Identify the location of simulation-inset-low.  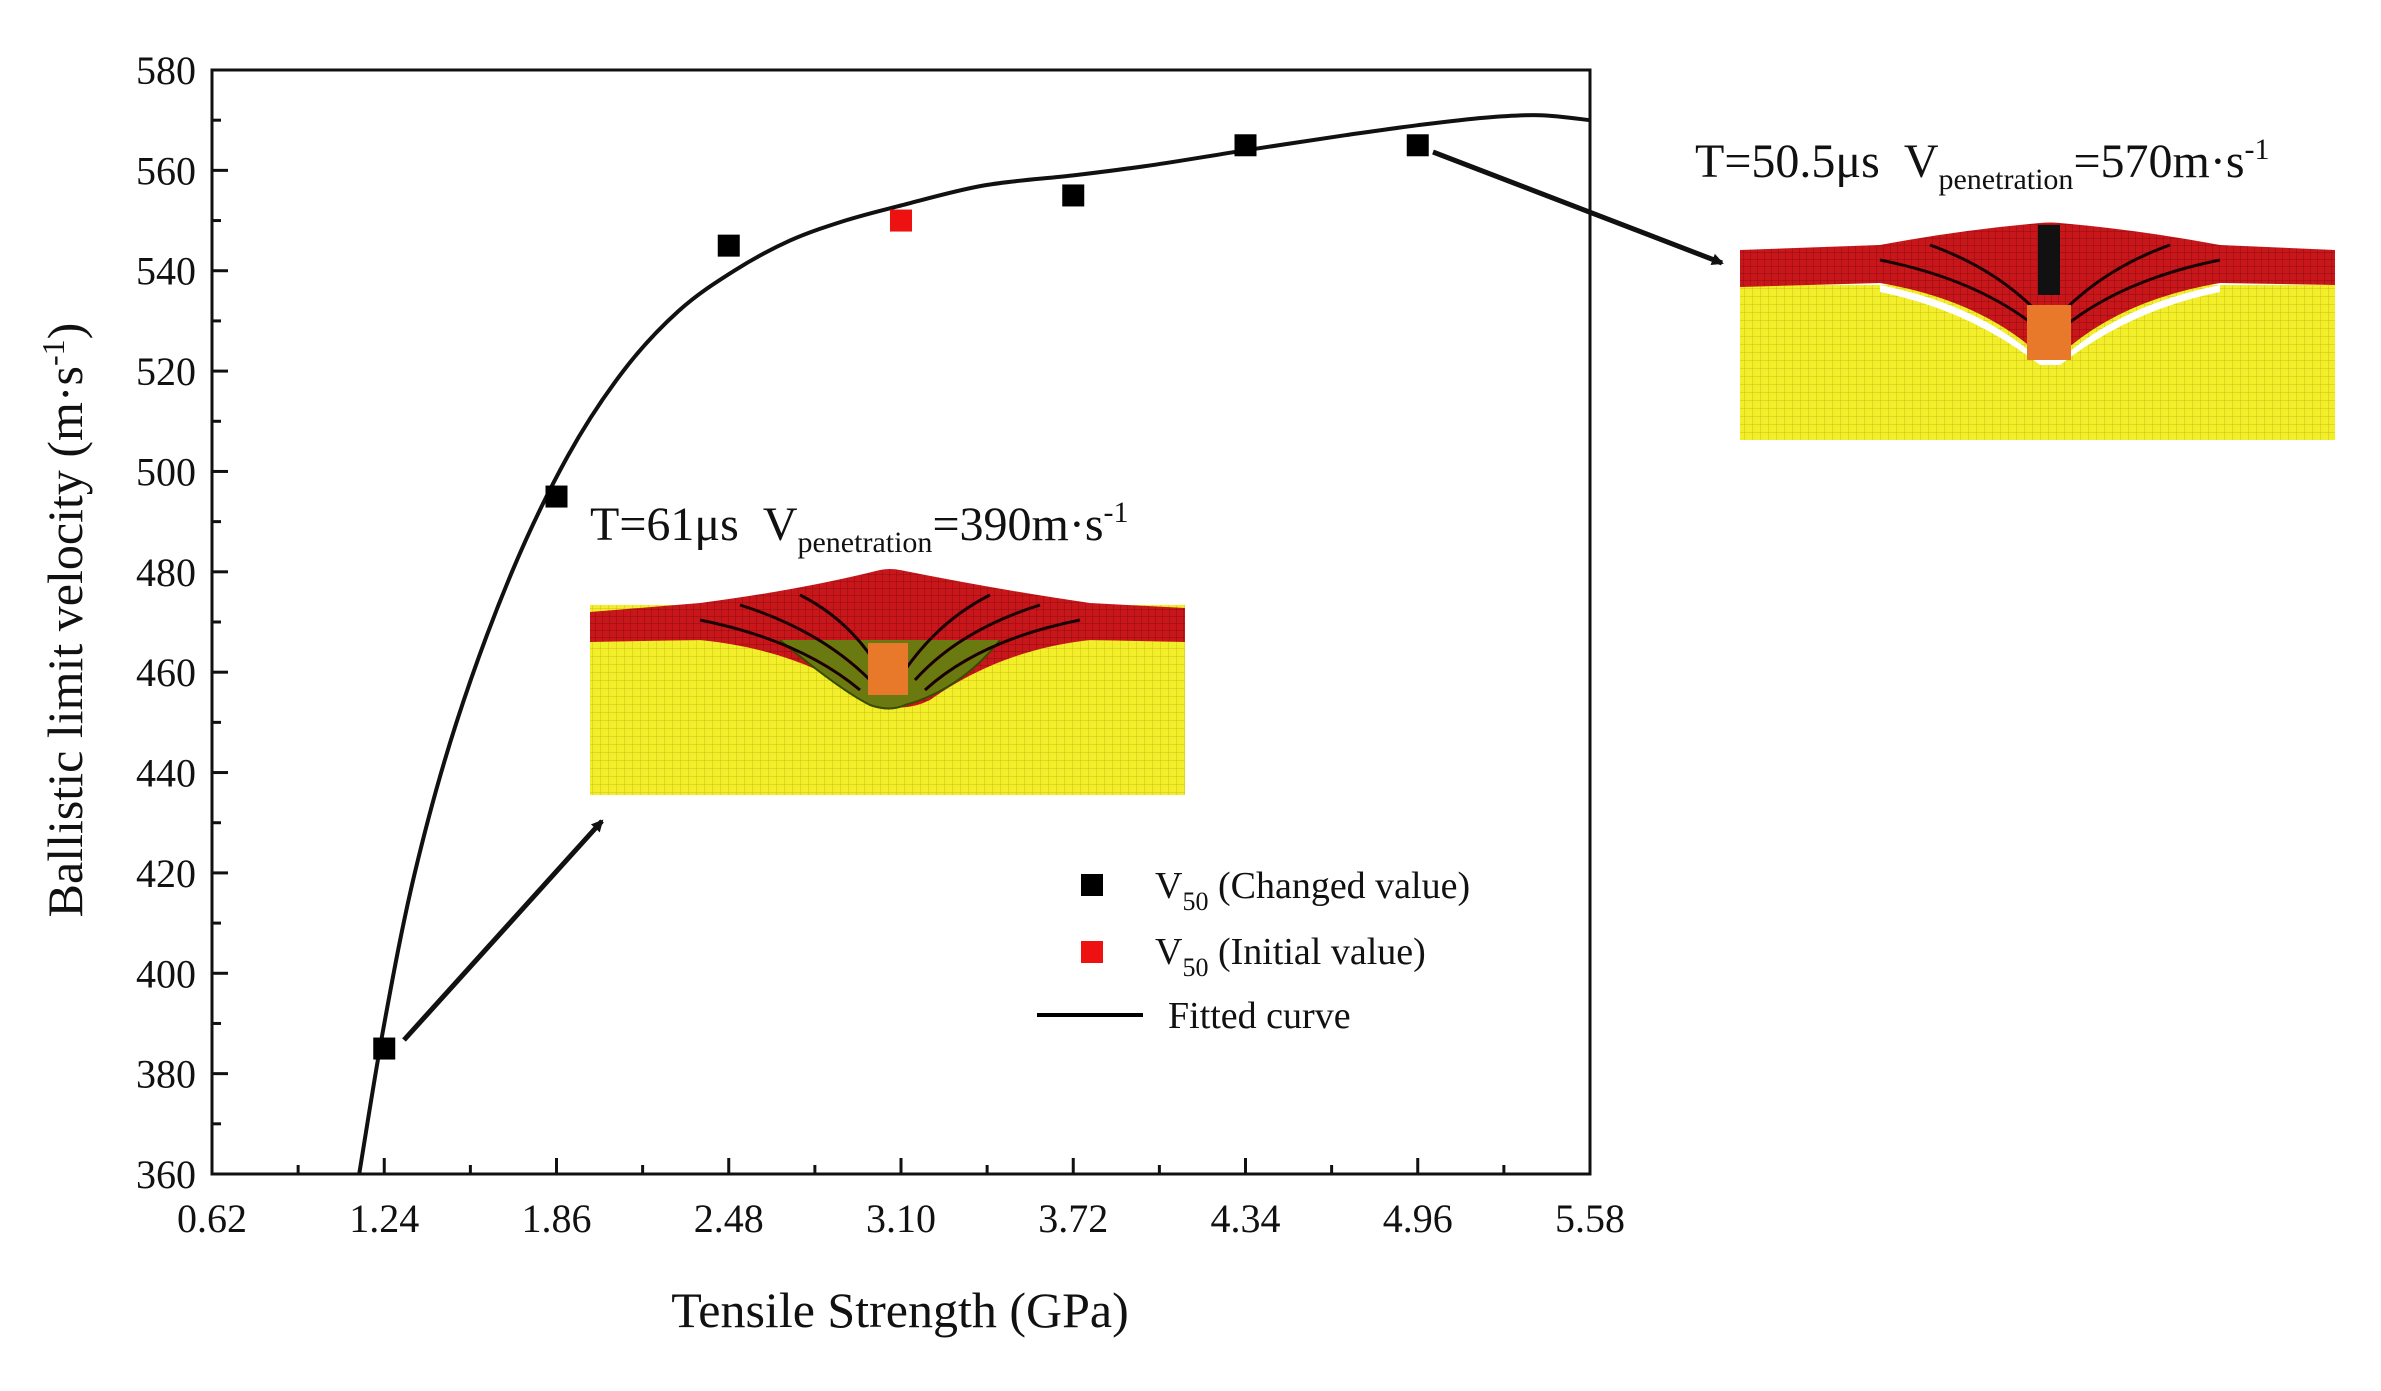
(887, 682).